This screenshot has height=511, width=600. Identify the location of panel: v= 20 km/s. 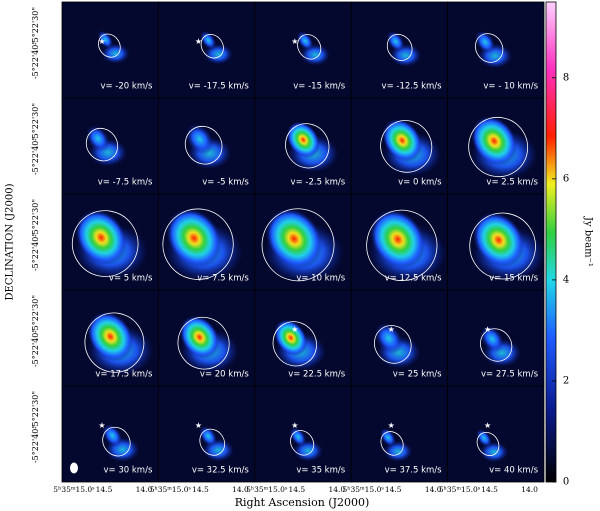
(206, 338).